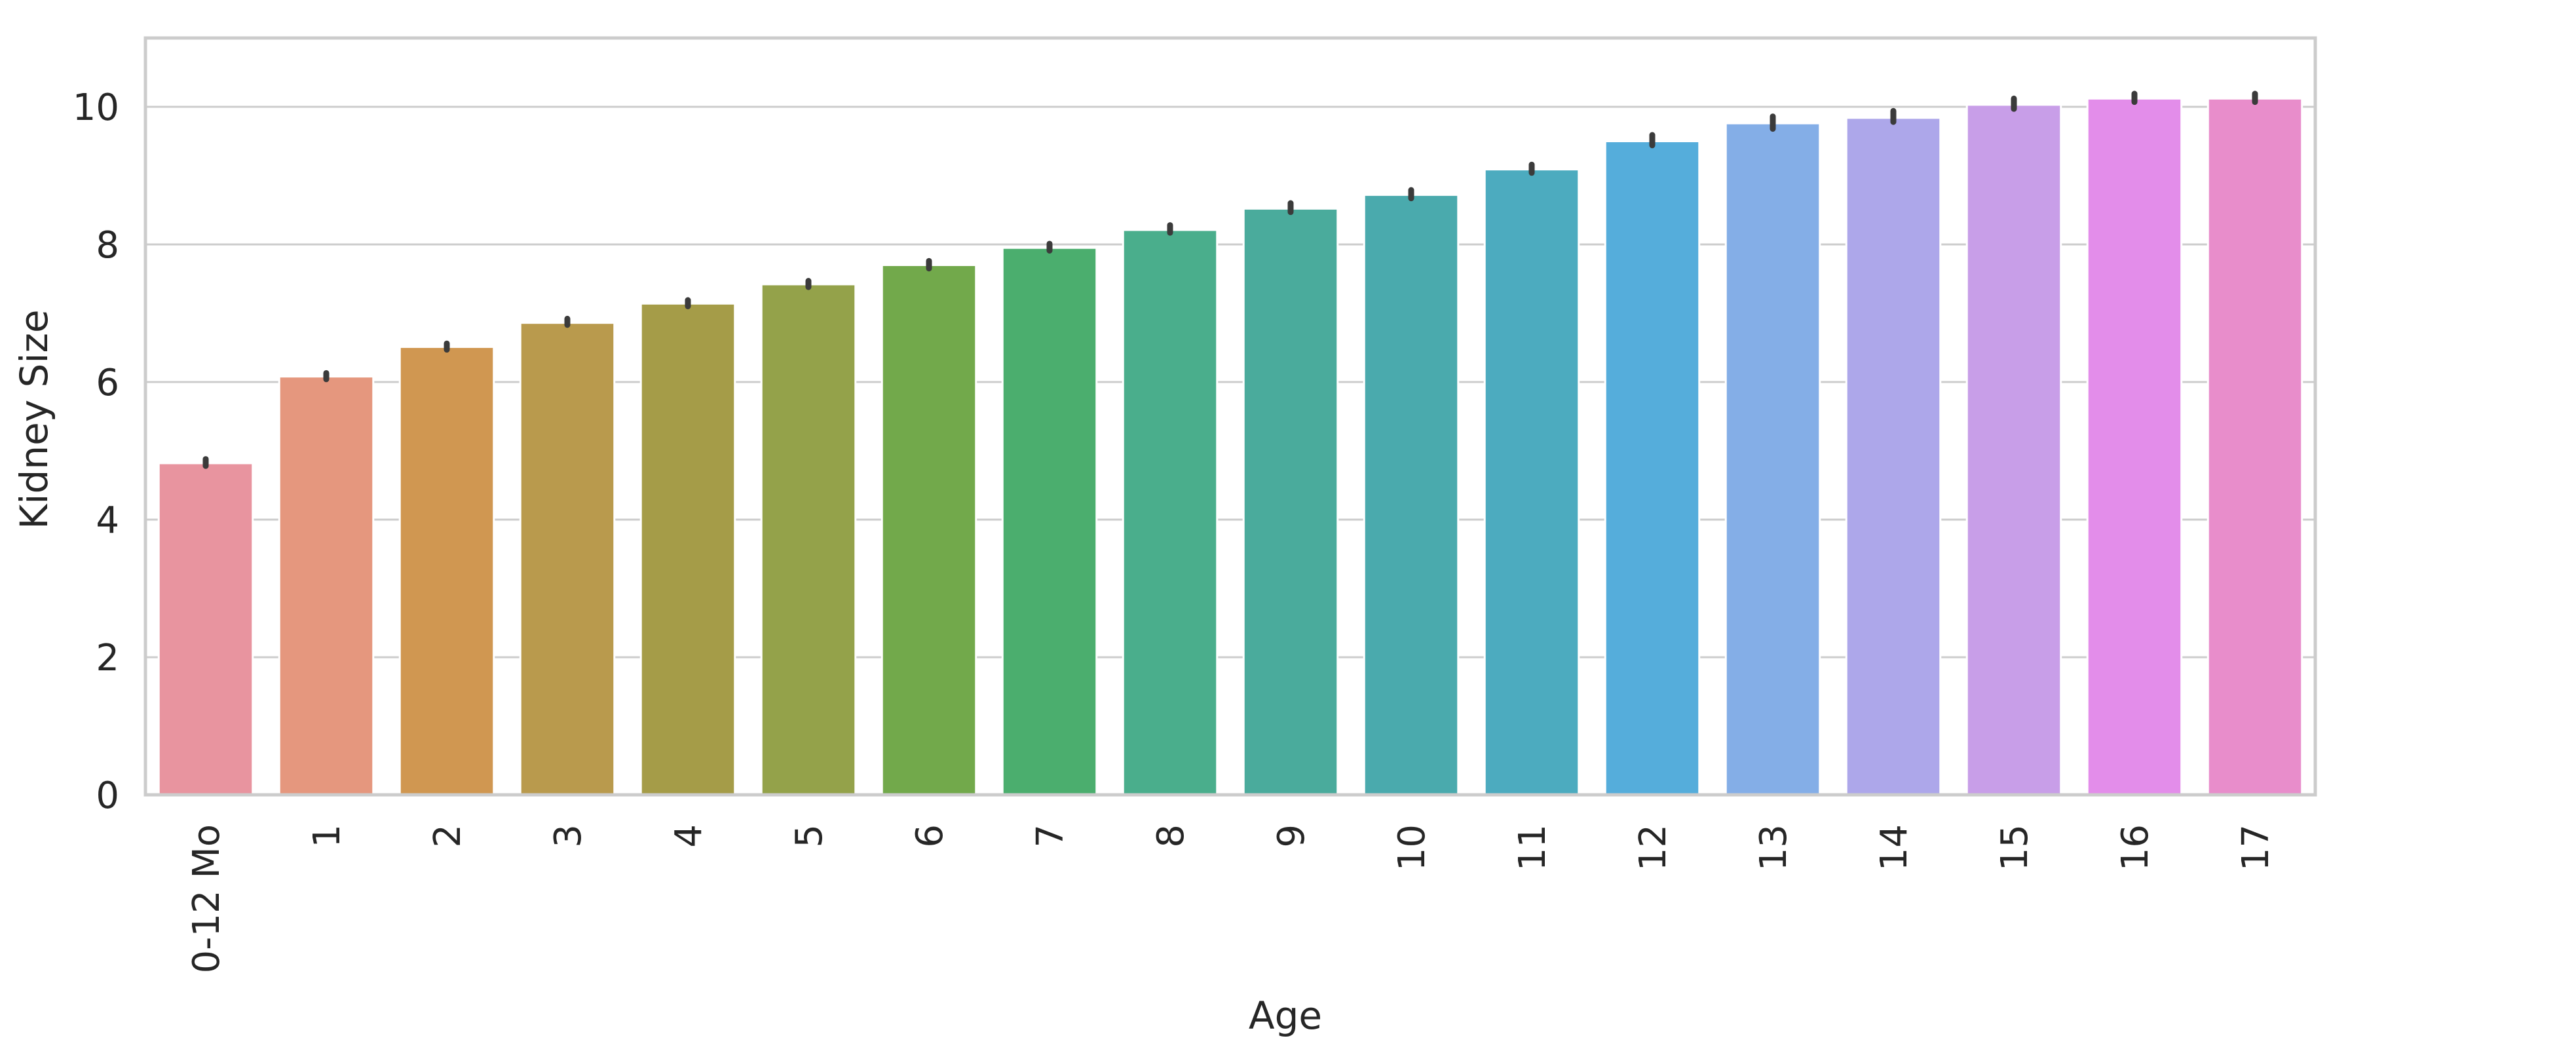 The height and width of the screenshot is (1053, 2576). I want to click on x-tick-label: 5, so click(809, 836).